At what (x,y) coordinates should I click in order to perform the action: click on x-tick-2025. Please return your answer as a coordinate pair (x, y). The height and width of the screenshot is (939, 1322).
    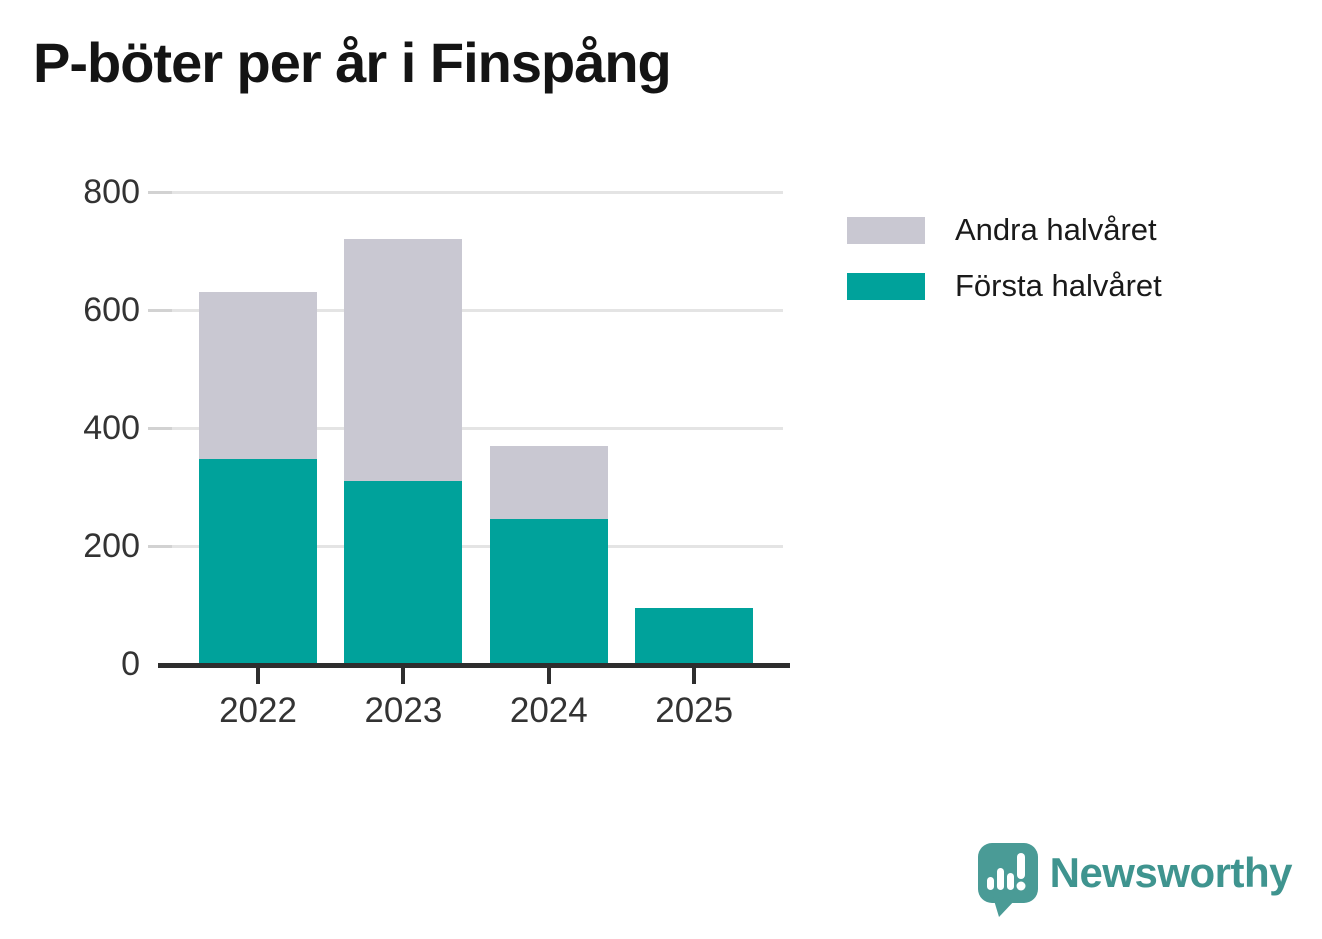
    Looking at the image, I should click on (694, 676).